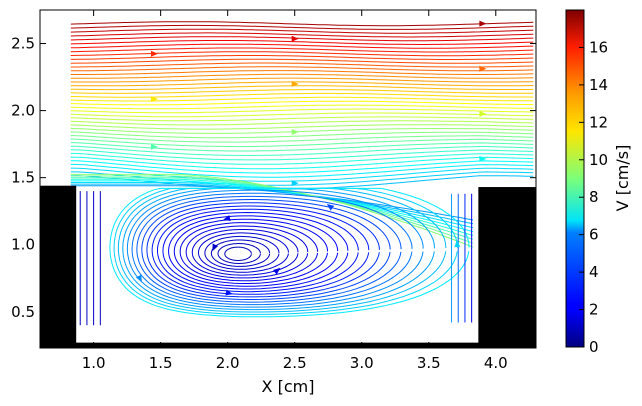 Image resolution: width=642 pixels, height=406 pixels. Describe the element at coordinates (288, 386) in the screenshot. I see `x-axis-label: X [cm]` at that location.